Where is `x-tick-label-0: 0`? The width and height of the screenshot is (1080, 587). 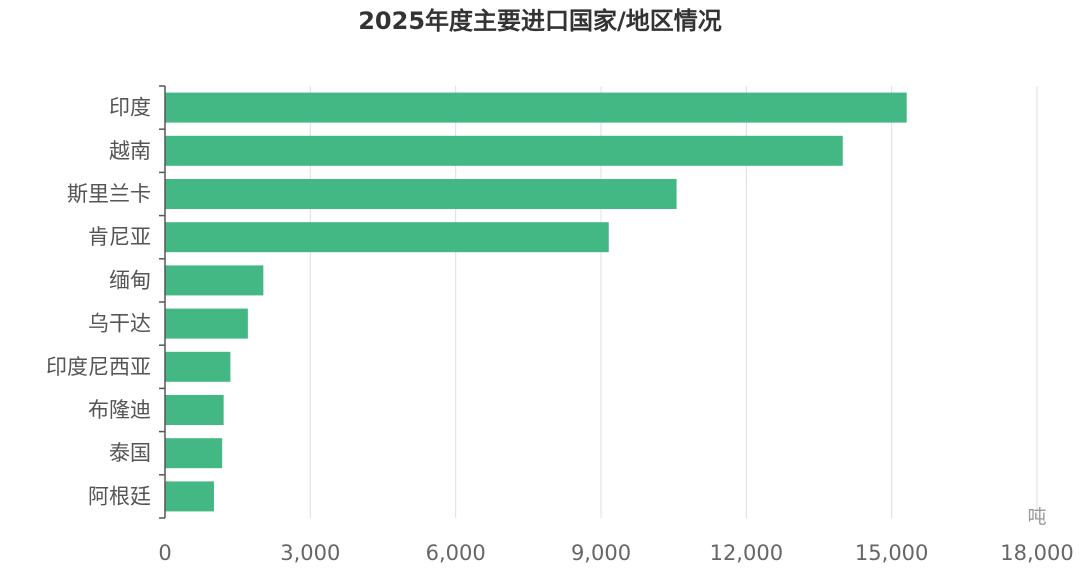
x-tick-label-0: 0 is located at coordinates (164, 553).